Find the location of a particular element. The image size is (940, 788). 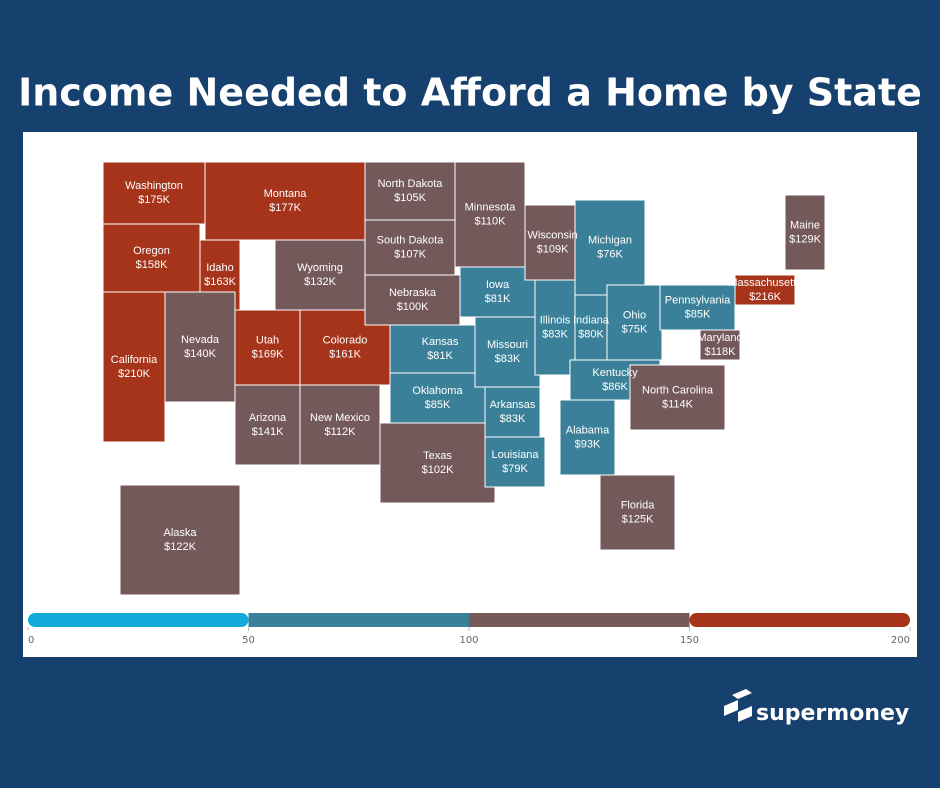

title: Income Needed to Afford a Home by State is located at coordinates (470, 93).